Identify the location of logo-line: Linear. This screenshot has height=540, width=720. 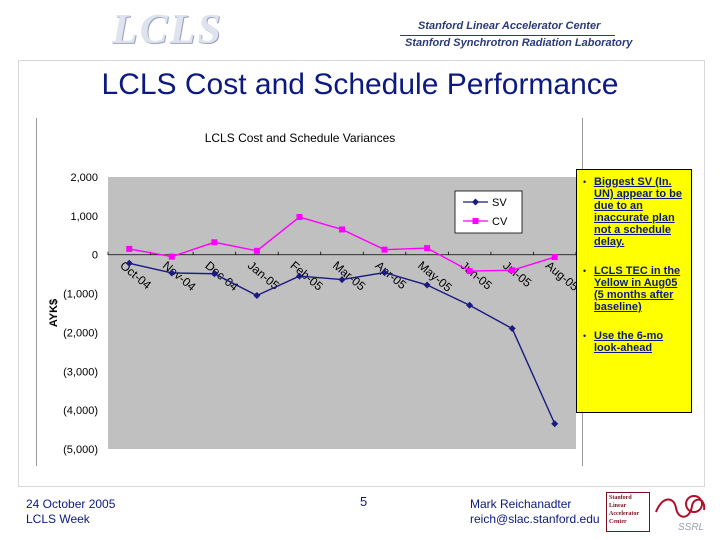
(618, 506).